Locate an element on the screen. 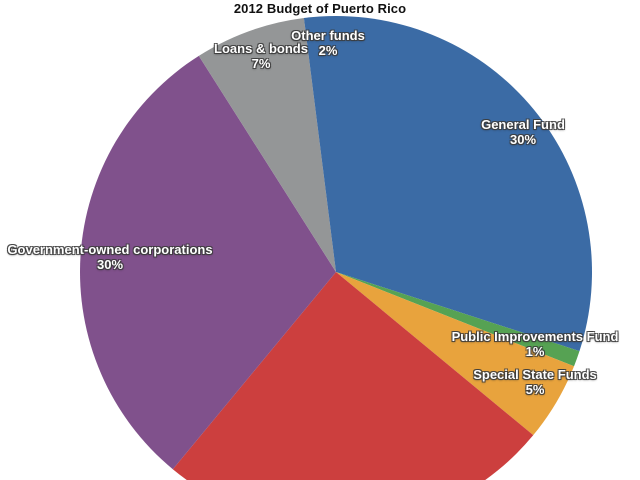  slice-label-special-state-funds-name: Special State Funds is located at coordinates (535, 374).